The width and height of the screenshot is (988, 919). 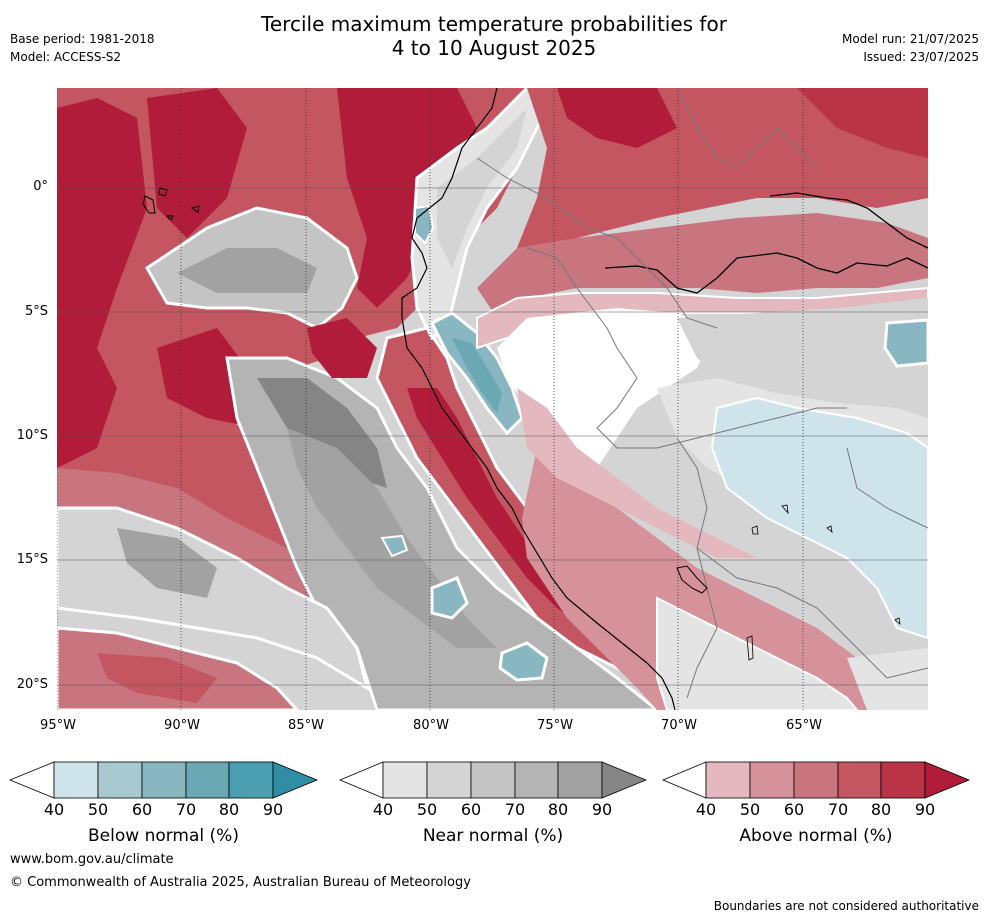 I want to click on below-tick-80: 80, so click(x=229, y=809).